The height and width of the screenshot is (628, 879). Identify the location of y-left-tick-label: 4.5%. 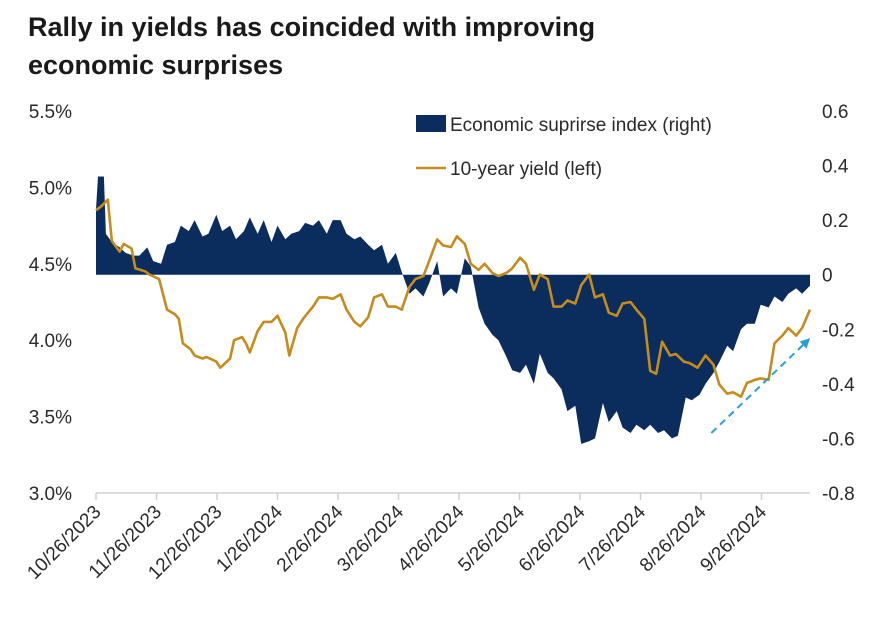
(50, 265).